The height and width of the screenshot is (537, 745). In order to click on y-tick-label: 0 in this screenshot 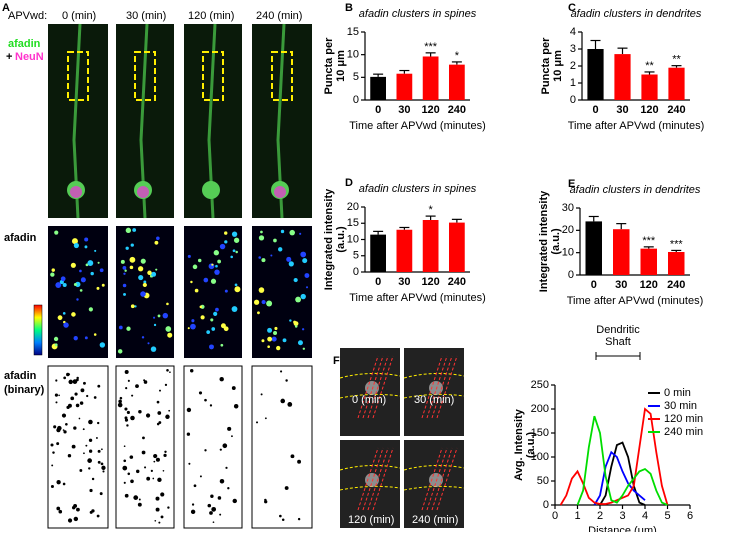, I will do `click(356, 100)`.